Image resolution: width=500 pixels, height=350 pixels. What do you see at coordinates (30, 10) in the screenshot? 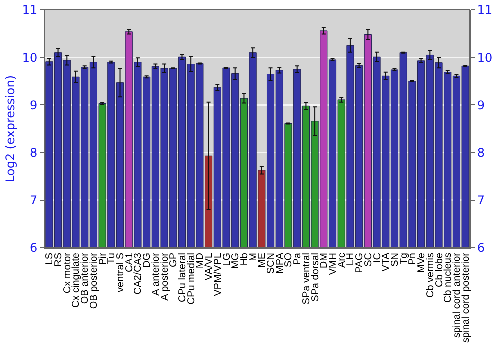
I see `y-tick-label: 11` at bounding box center [30, 10].